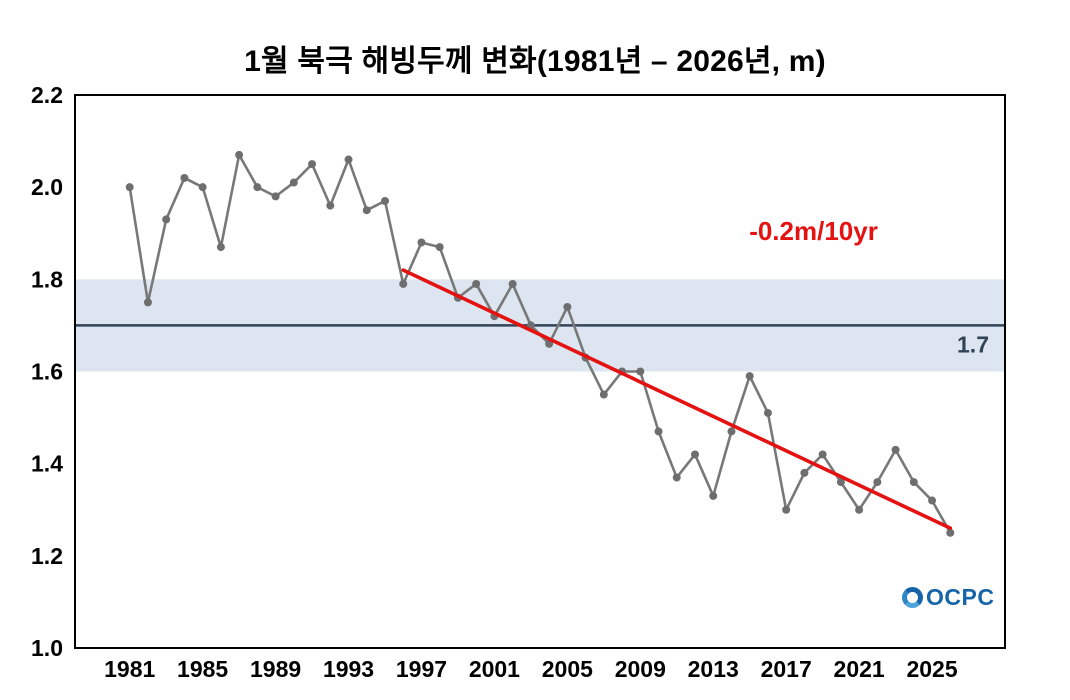 Image resolution: width=1070 pixels, height=700 pixels. What do you see at coordinates (47, 648) in the screenshot?
I see `y-tick-label: 1.0` at bounding box center [47, 648].